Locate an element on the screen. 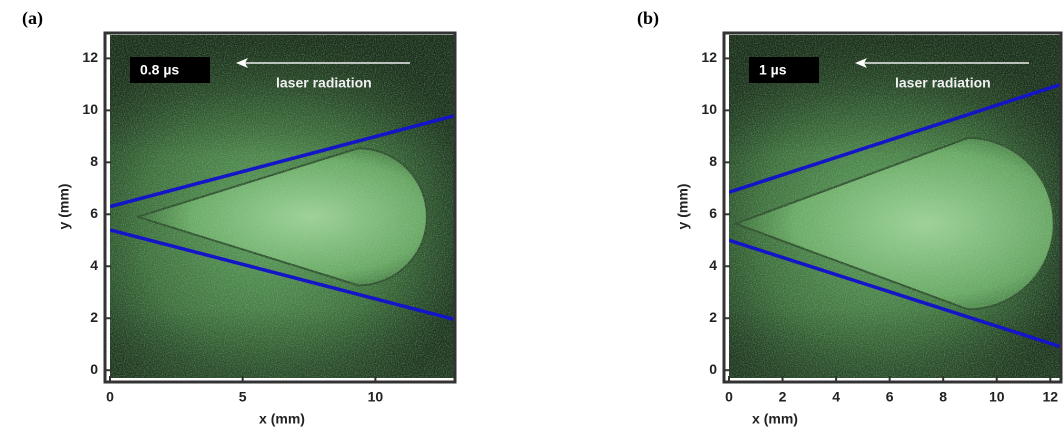 The width and height of the screenshot is (1063, 438). timestamp: 0.8 µs is located at coordinates (159, 70).